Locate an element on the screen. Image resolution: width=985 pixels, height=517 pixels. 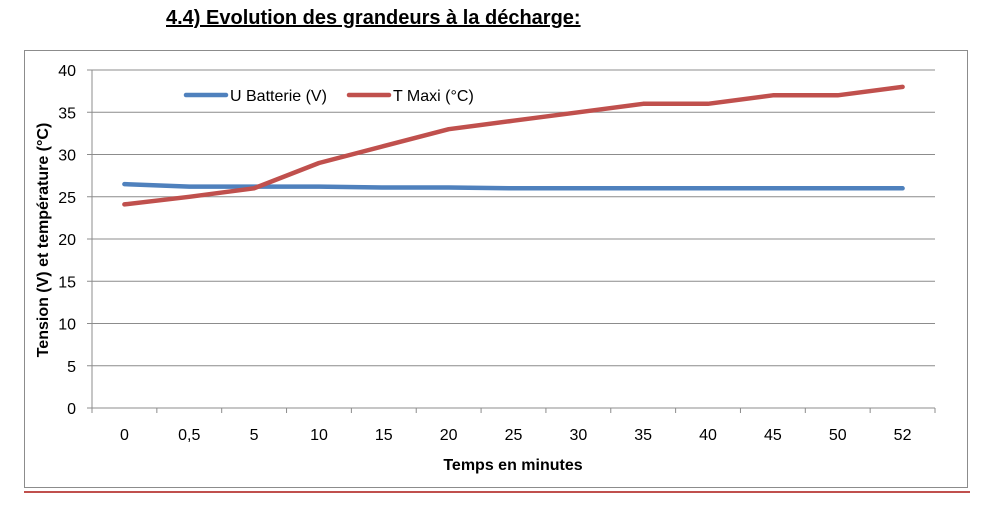
y-tick-label: 10 is located at coordinates (67, 325).